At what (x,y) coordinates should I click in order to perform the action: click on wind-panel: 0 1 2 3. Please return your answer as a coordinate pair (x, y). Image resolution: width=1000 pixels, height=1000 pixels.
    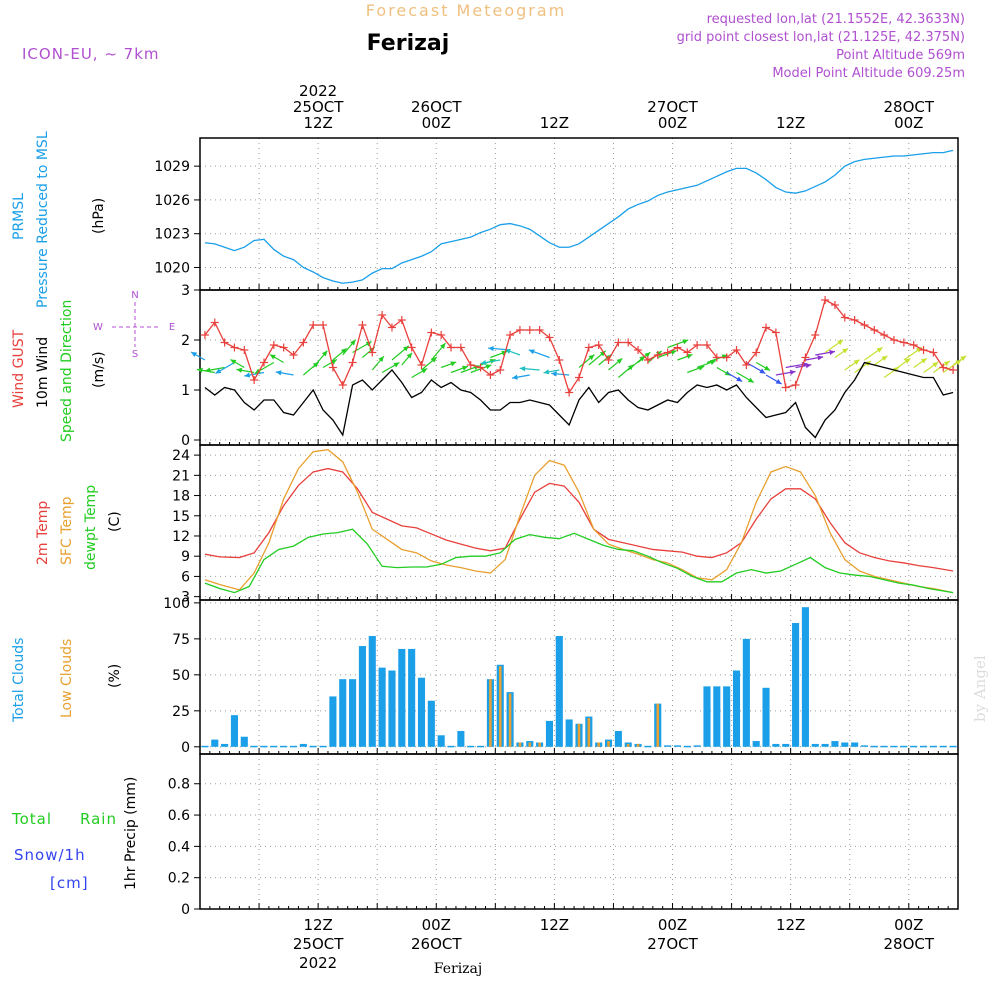
    Looking at the image, I should click on (574, 366).